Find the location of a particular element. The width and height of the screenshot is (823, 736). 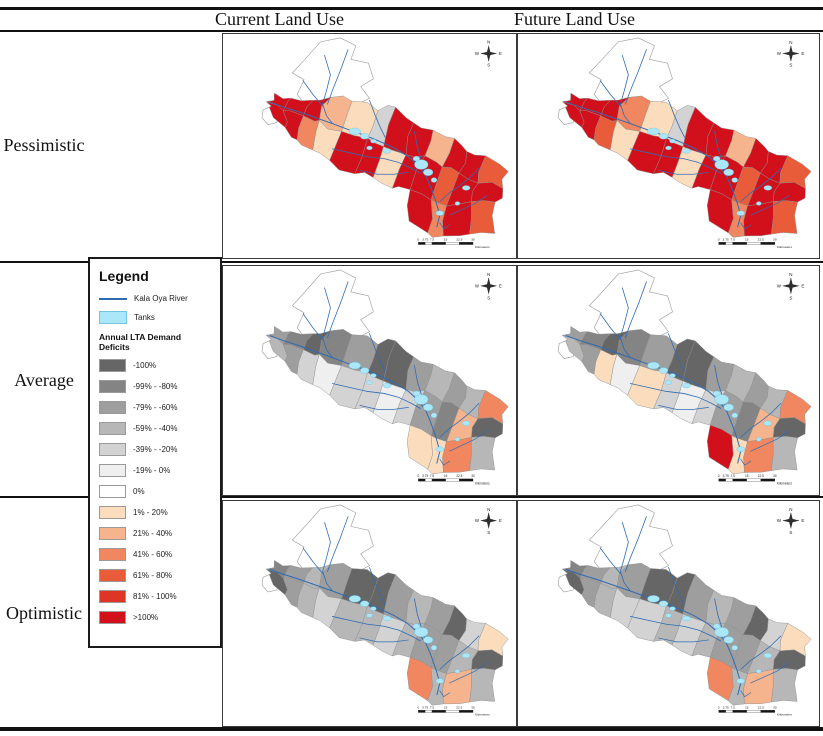

legend-deficits-title: Annual LTA Demand Deficits is located at coordinates (140, 342).